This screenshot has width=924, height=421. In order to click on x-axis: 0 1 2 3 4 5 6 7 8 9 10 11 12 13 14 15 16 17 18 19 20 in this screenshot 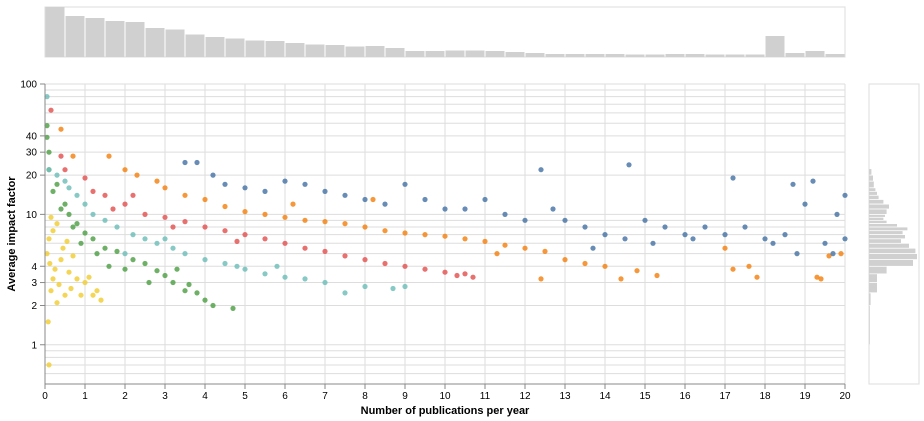, I will do `click(446, 392)`.